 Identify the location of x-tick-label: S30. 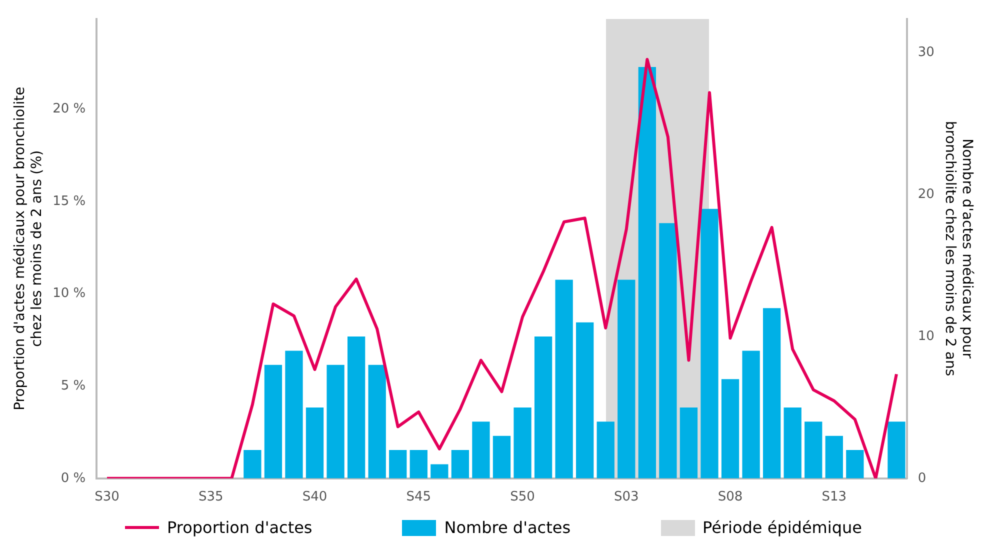
(107, 497).